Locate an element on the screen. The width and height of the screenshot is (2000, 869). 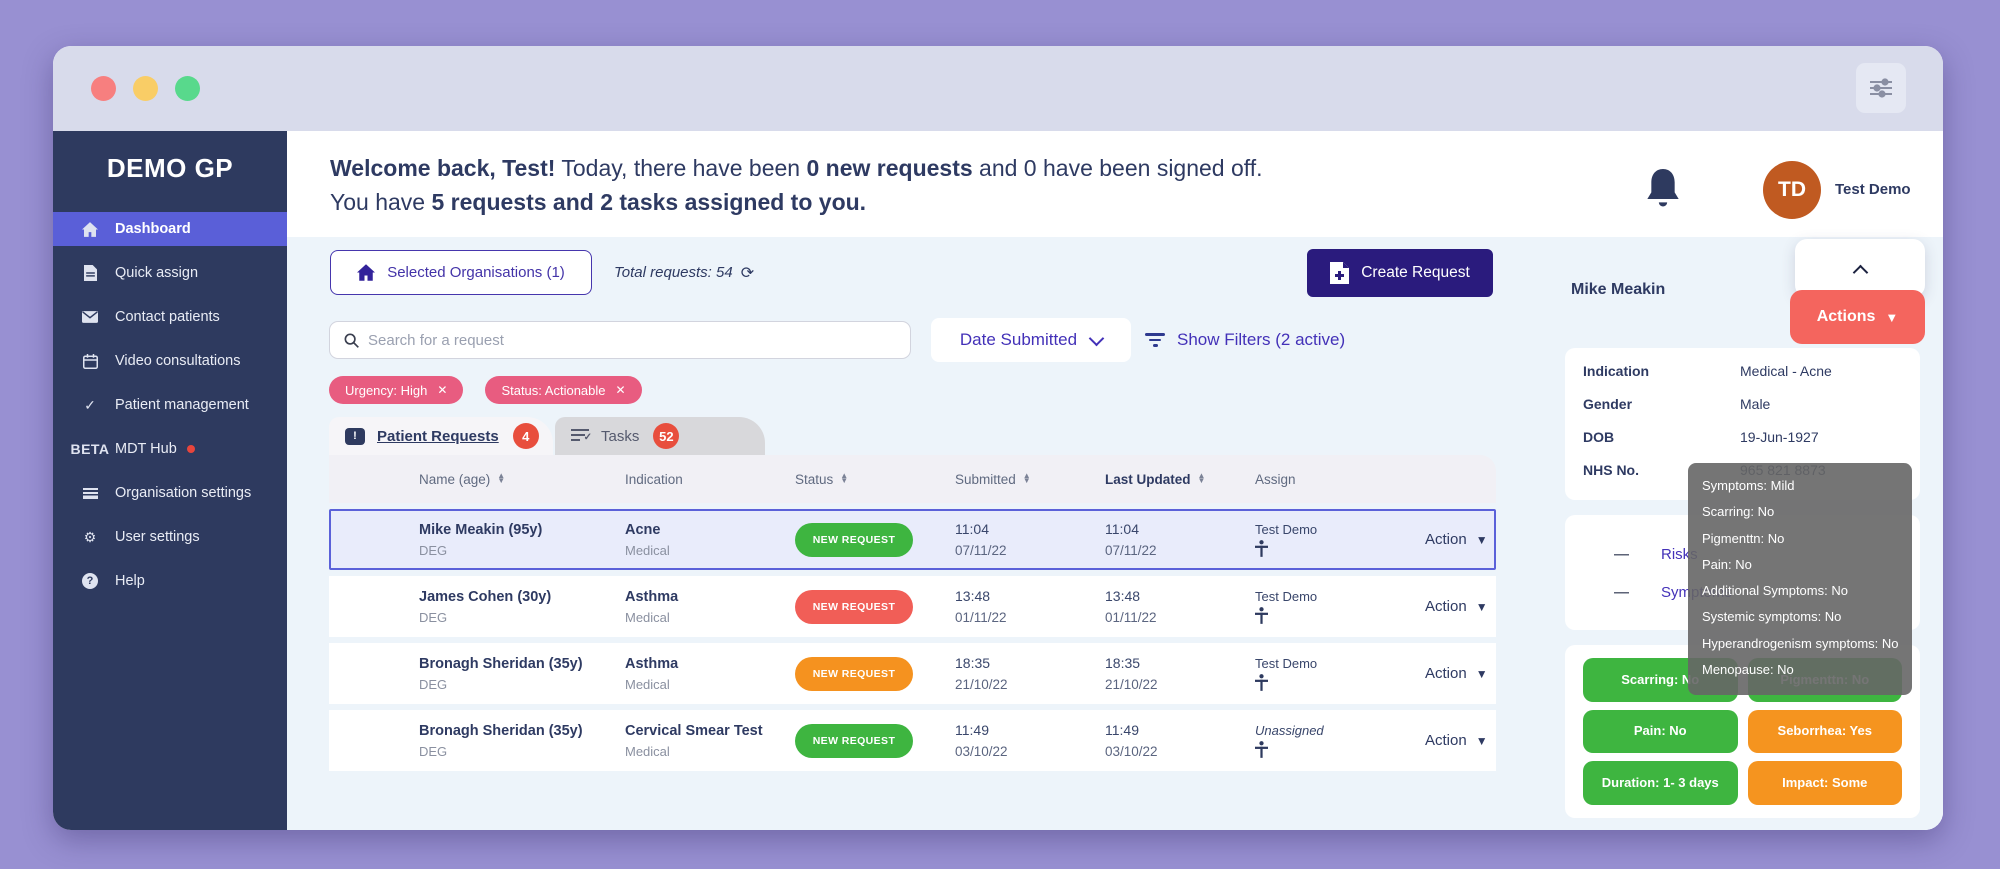
tab-tasks: ✓ Tasks 52 is located at coordinates (660, 436).